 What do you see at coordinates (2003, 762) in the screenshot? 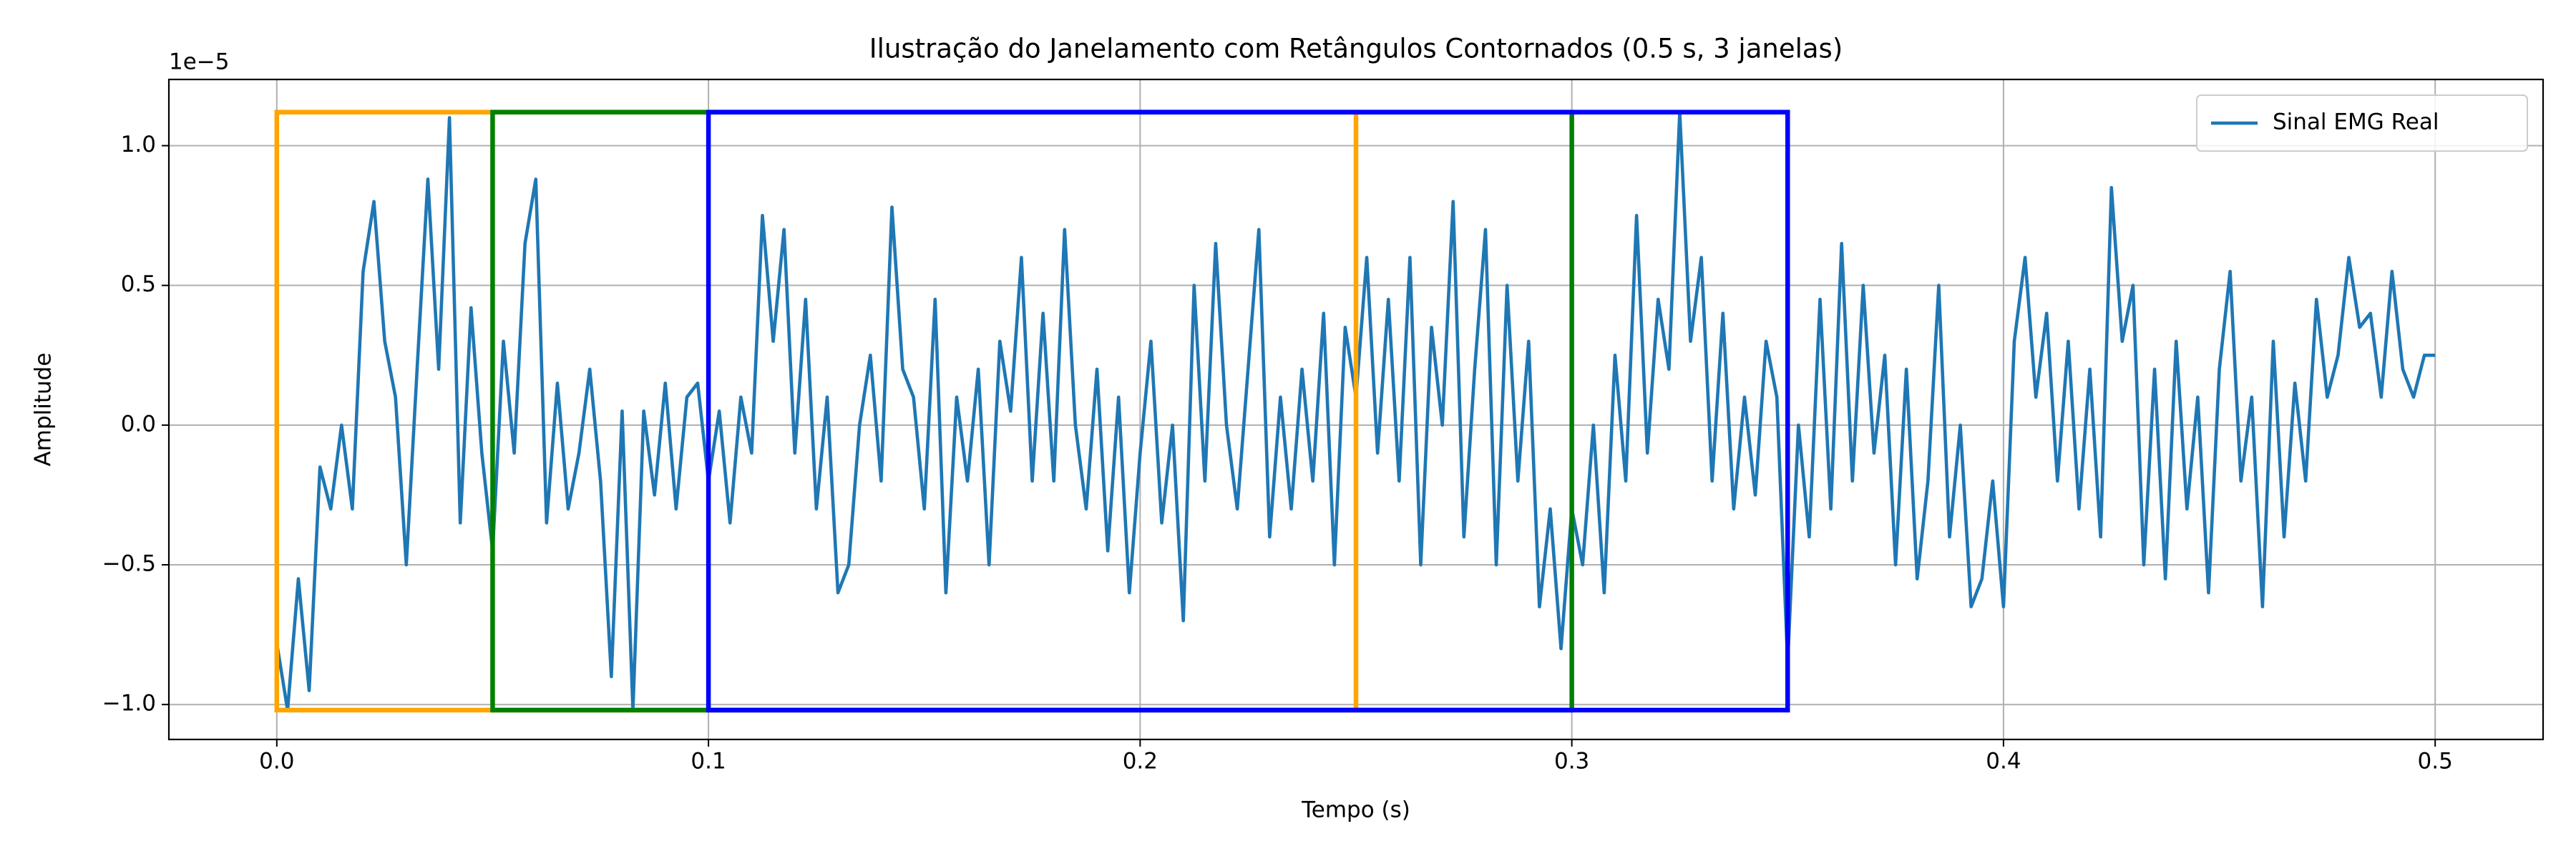
I see `x-tick-label: 0.4` at bounding box center [2003, 762].